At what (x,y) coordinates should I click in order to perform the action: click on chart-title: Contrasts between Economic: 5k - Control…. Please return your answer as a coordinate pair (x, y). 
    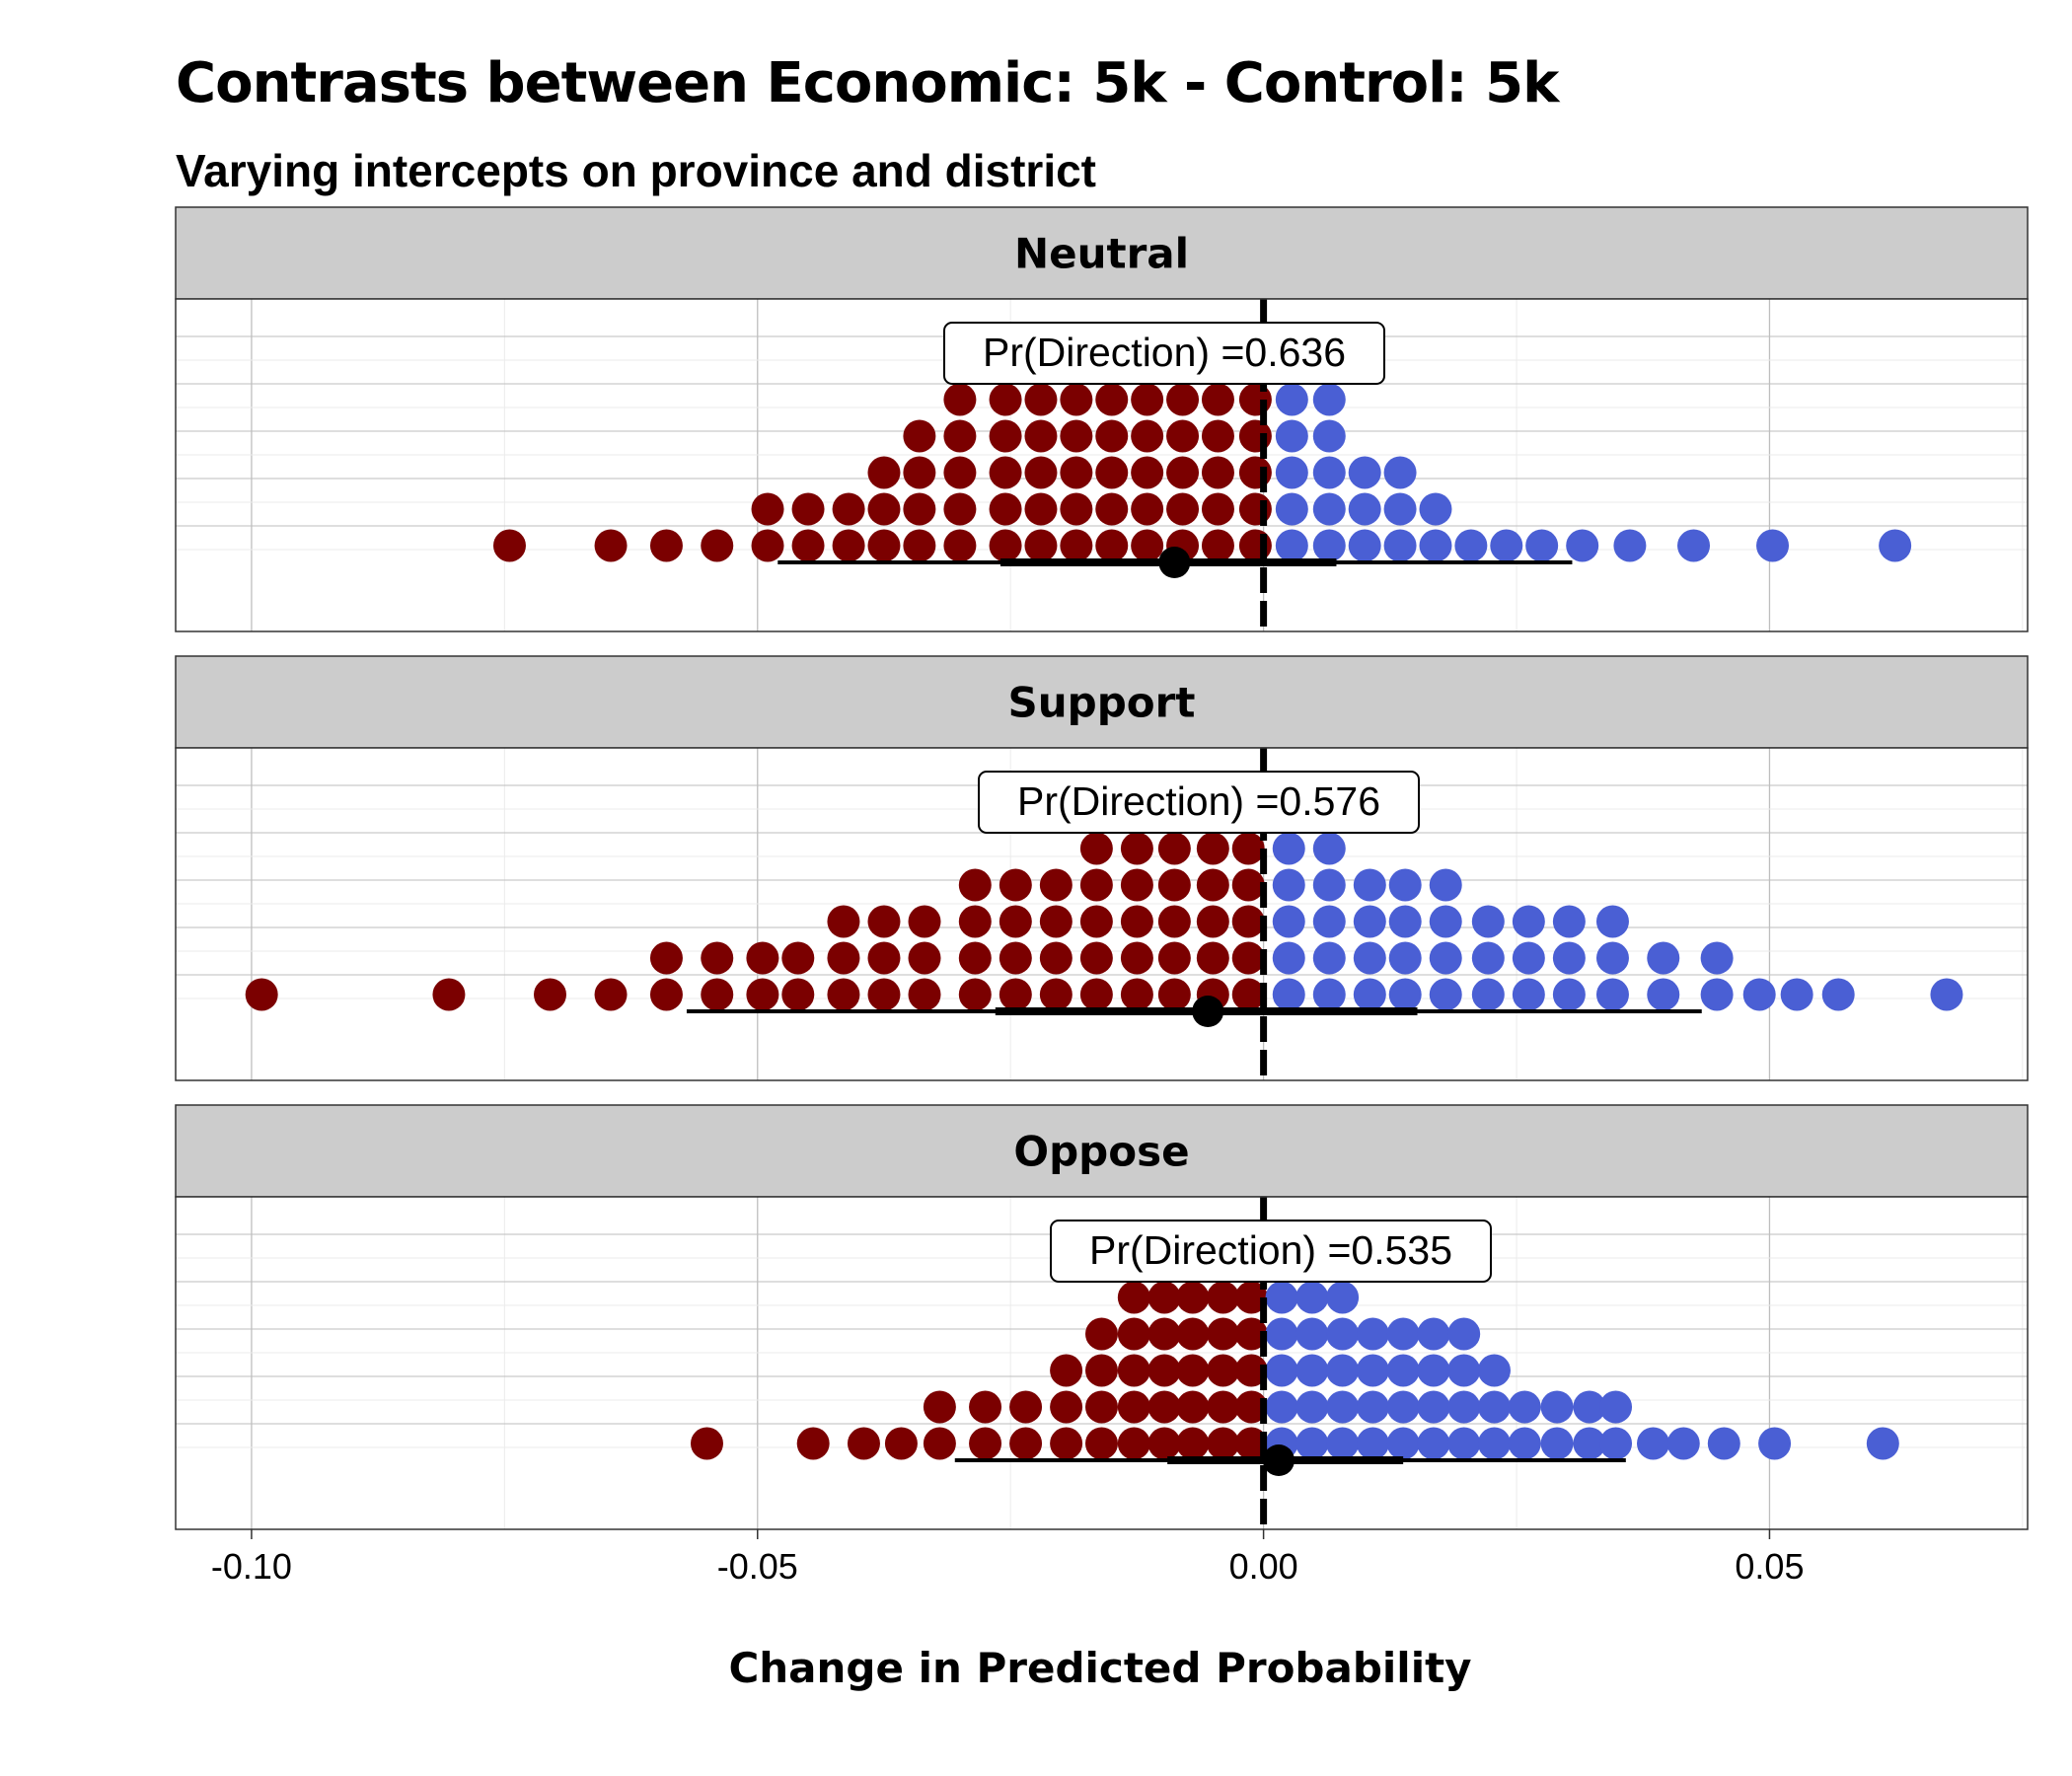
    Looking at the image, I should click on (868, 83).